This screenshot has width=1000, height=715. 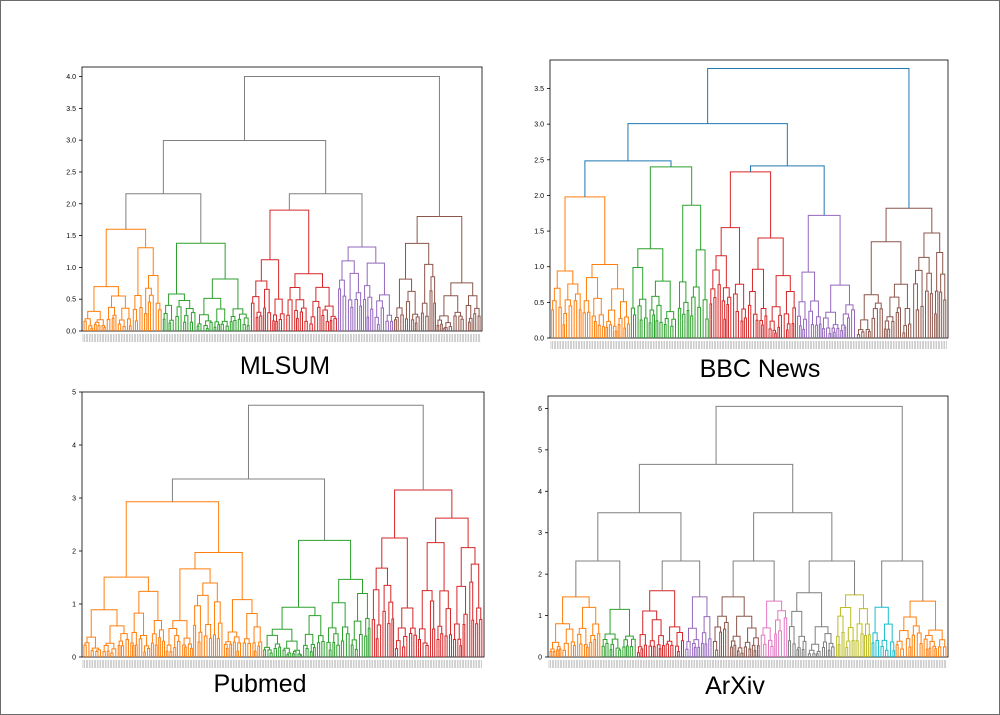 What do you see at coordinates (74, 552) in the screenshot?
I see `y-tick-label: 2` at bounding box center [74, 552].